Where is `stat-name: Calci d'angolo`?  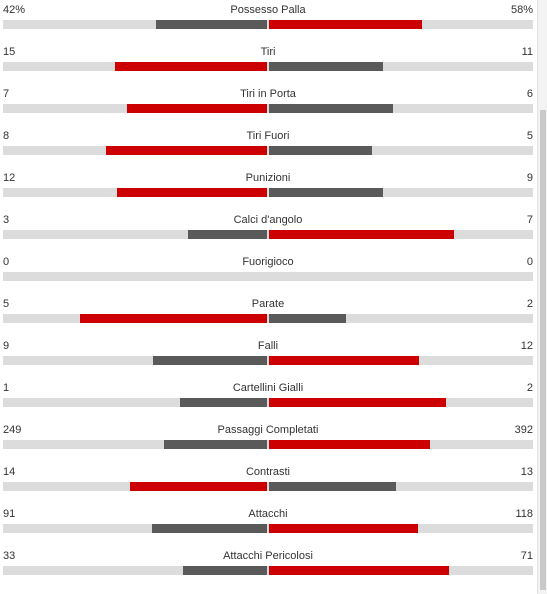 stat-name: Calci d'angolo is located at coordinates (268, 220).